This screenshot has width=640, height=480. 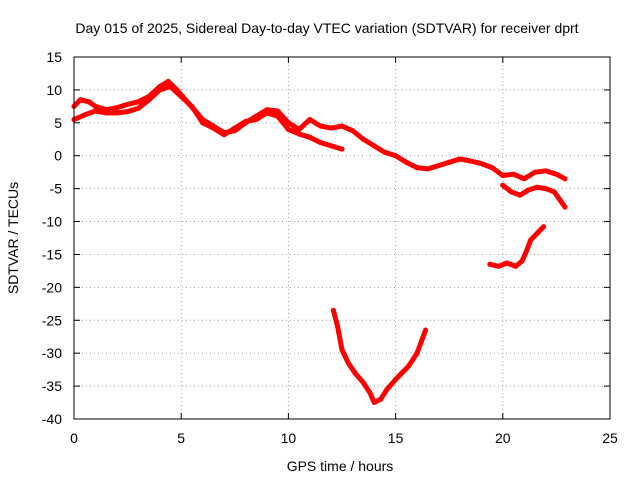 I want to click on y-axis-label: SDTVAR / TECUs, so click(x=13, y=238).